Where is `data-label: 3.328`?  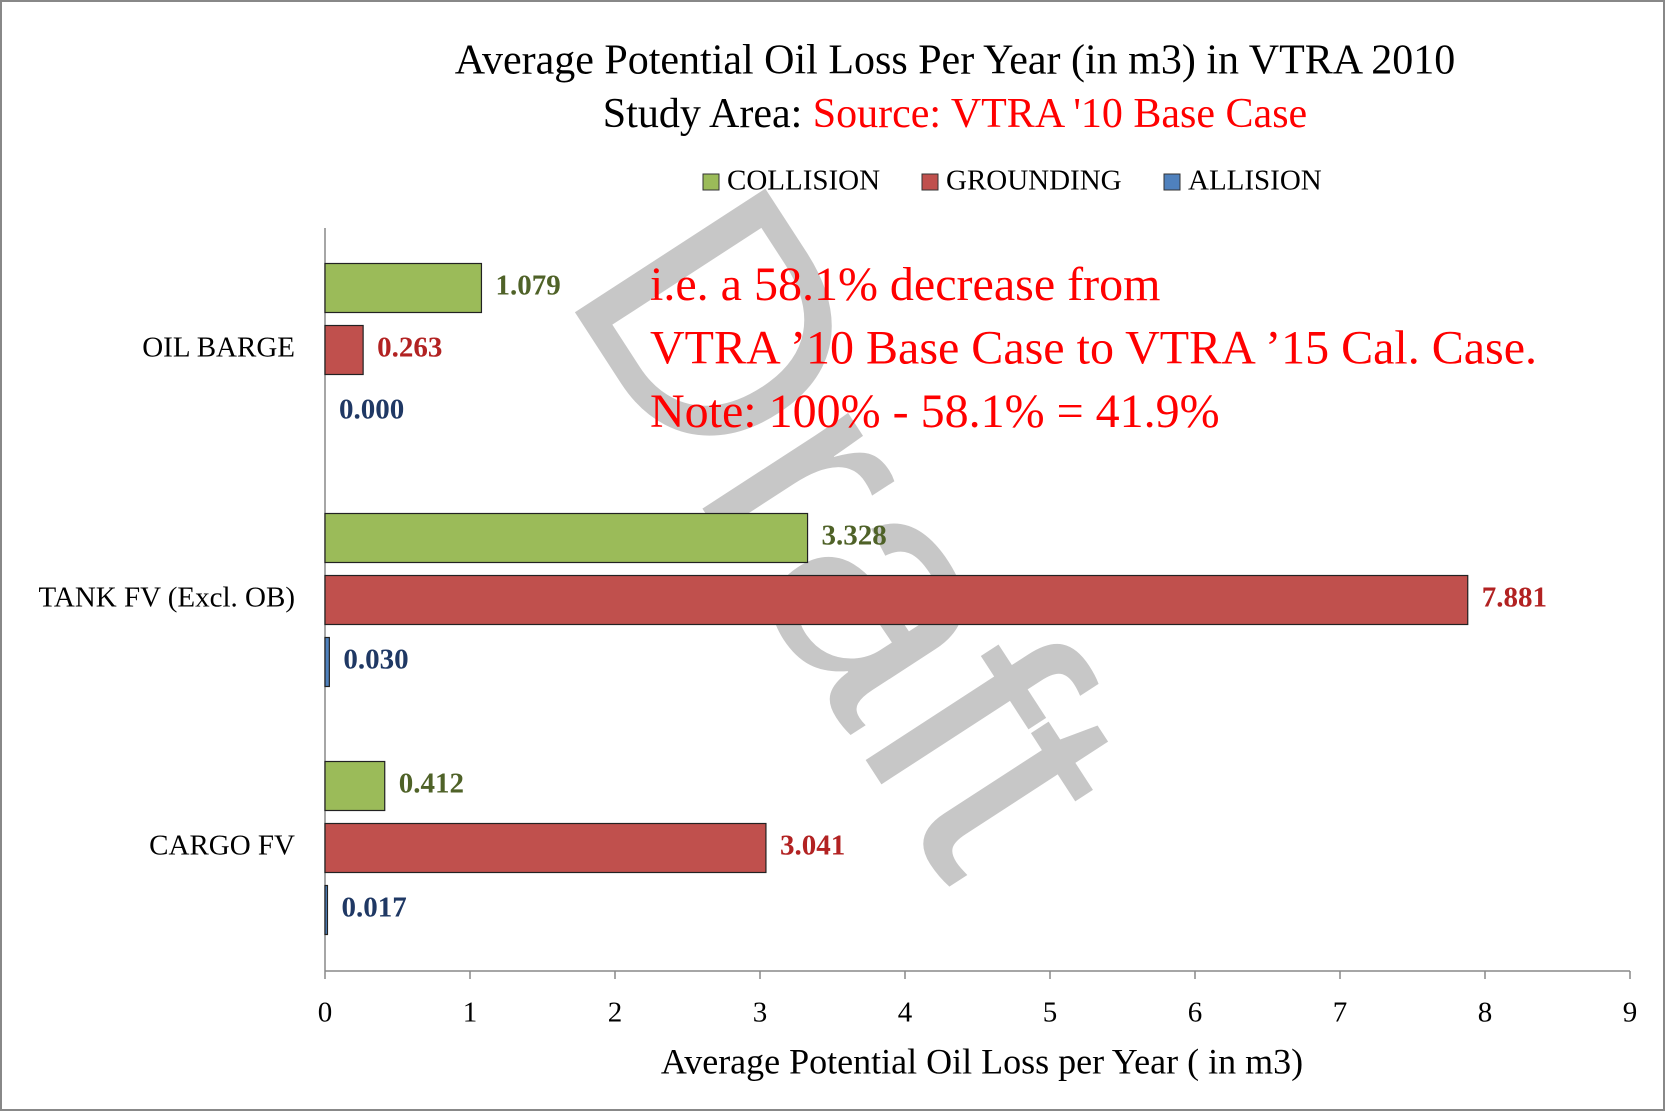
data-label: 3.328 is located at coordinates (854, 536).